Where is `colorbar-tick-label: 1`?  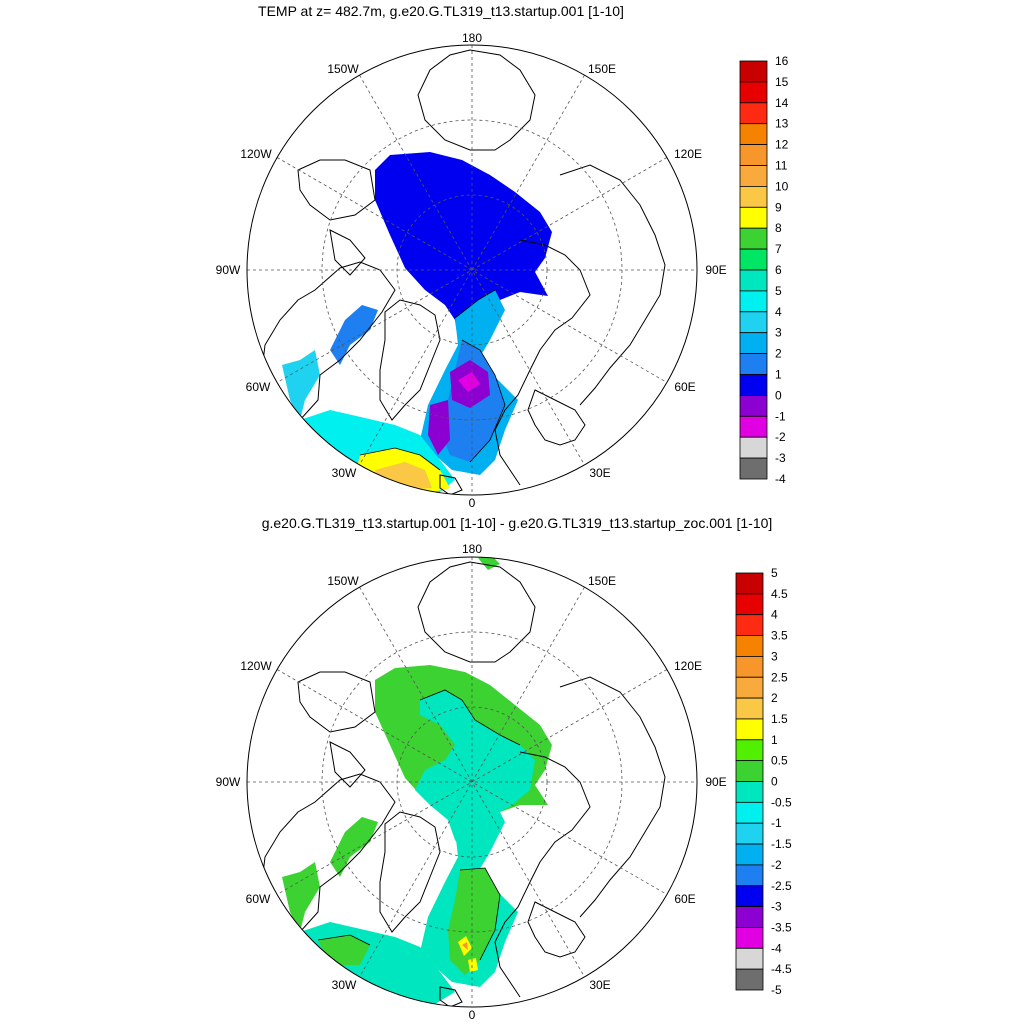 colorbar-tick-label: 1 is located at coordinates (774, 740).